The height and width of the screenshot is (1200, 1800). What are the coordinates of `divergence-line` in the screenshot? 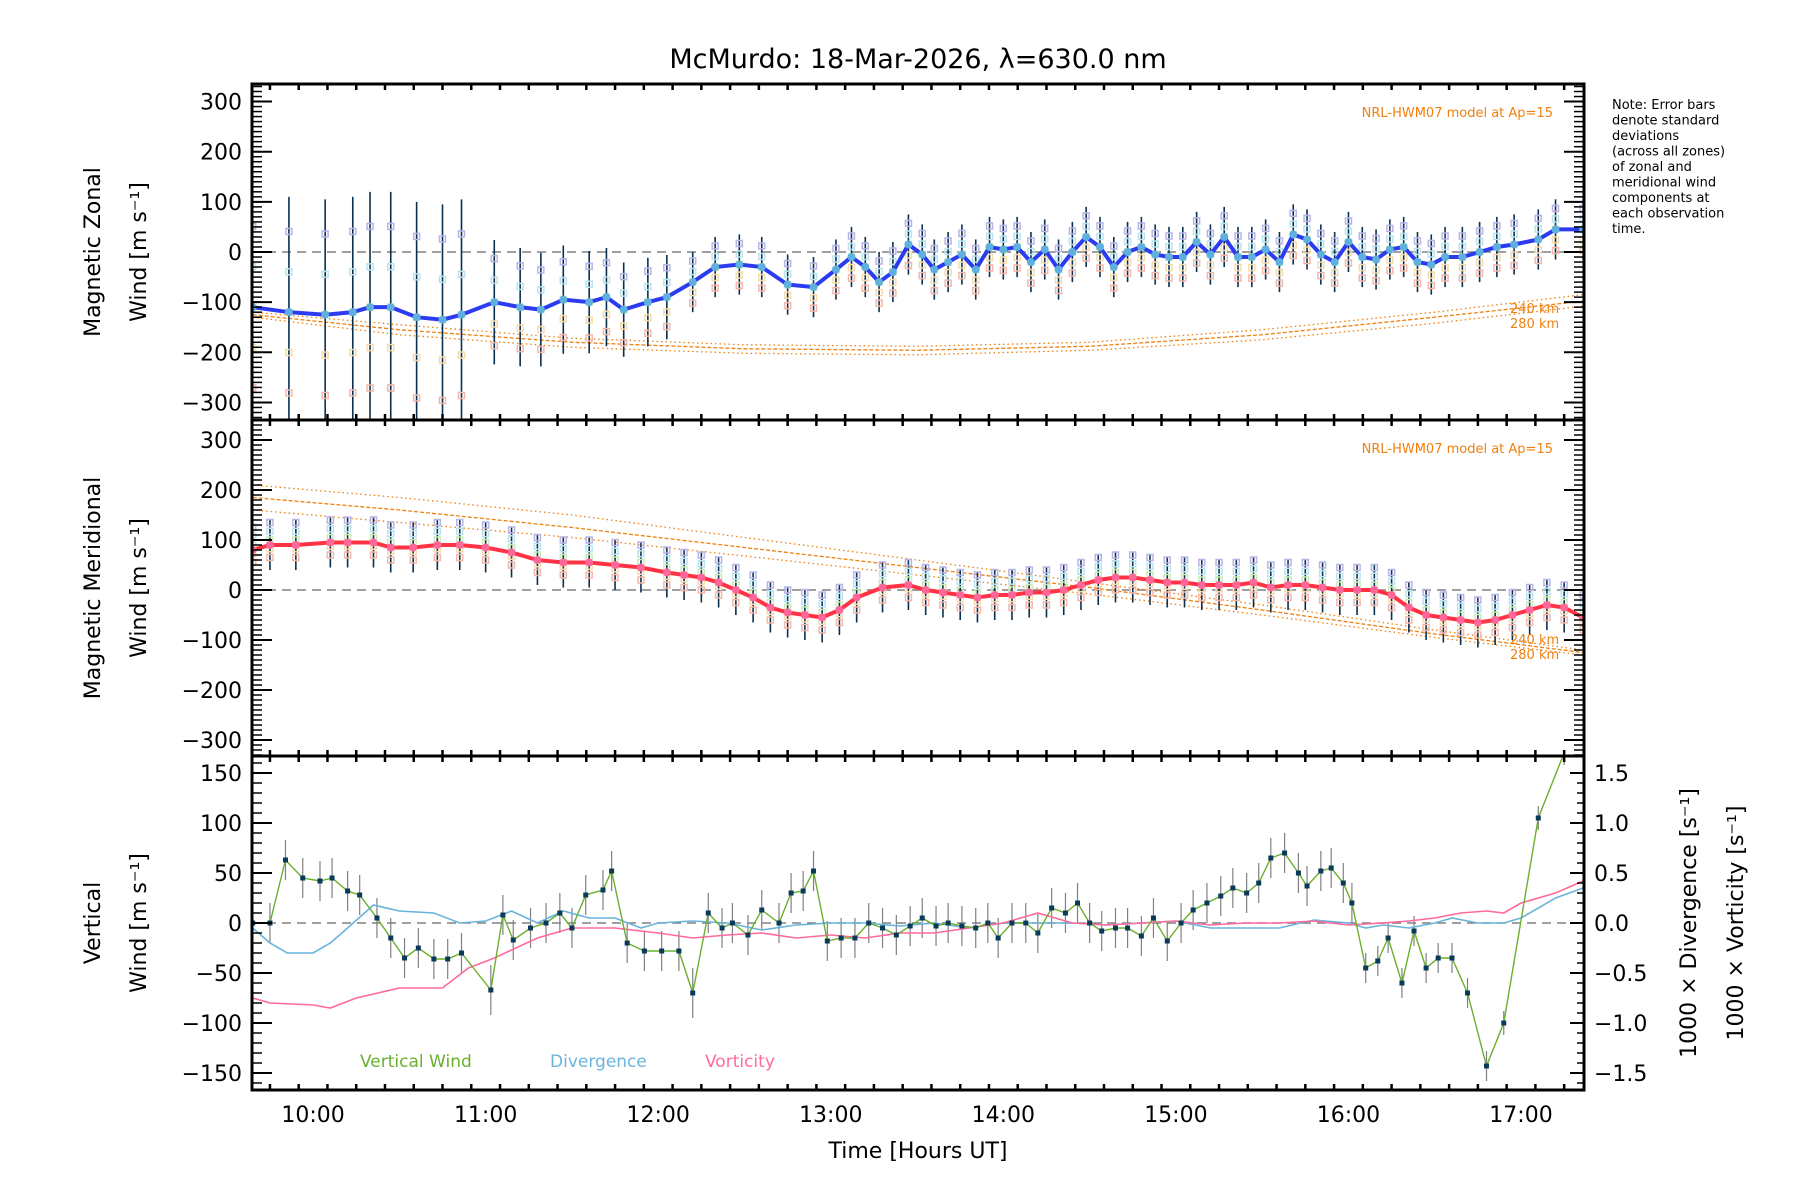 It's located at (918, 920).